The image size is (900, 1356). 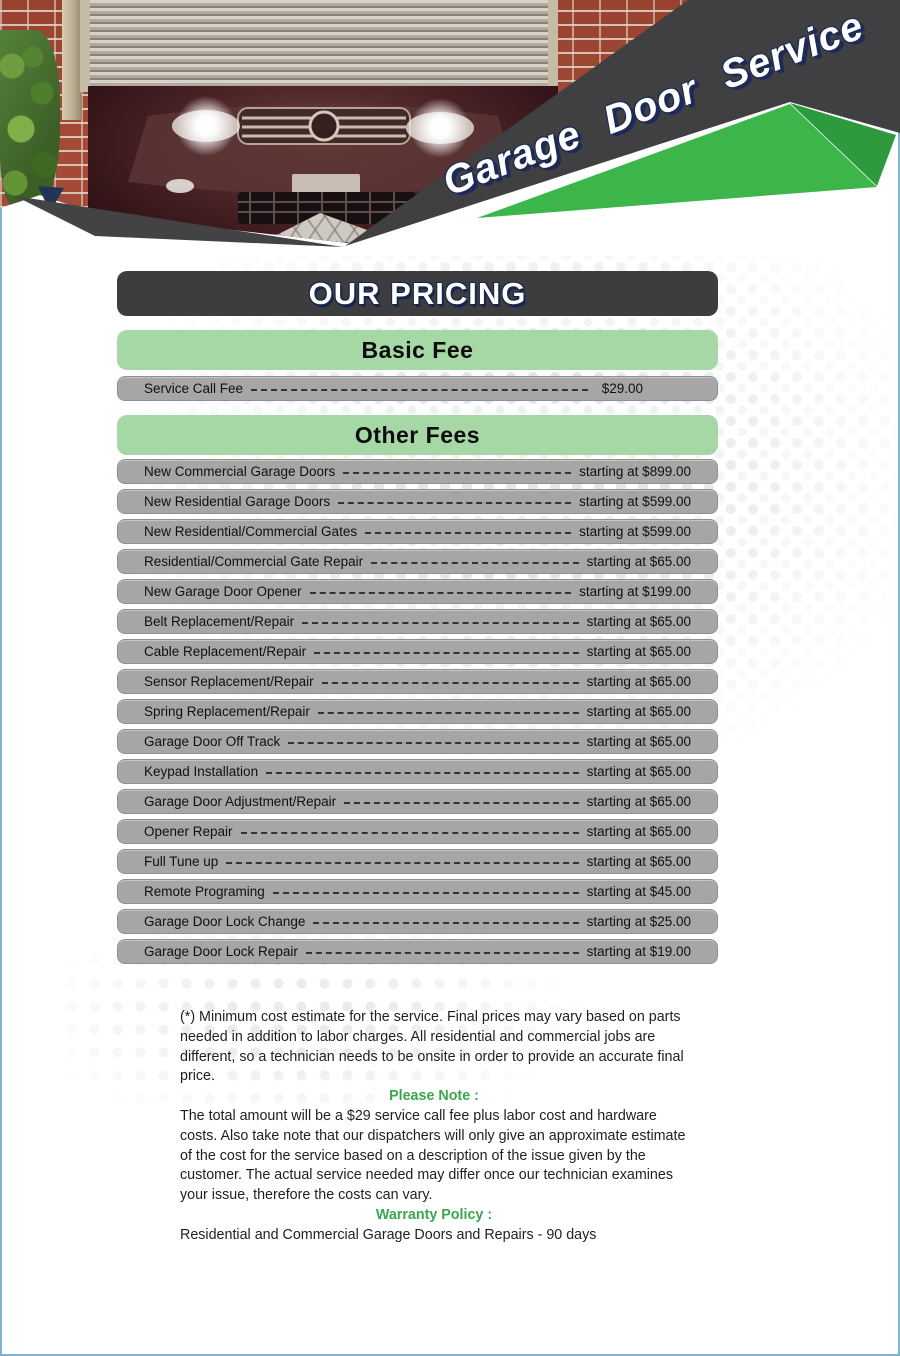 What do you see at coordinates (181, 861) in the screenshot?
I see `fee-label: Full Tune up` at bounding box center [181, 861].